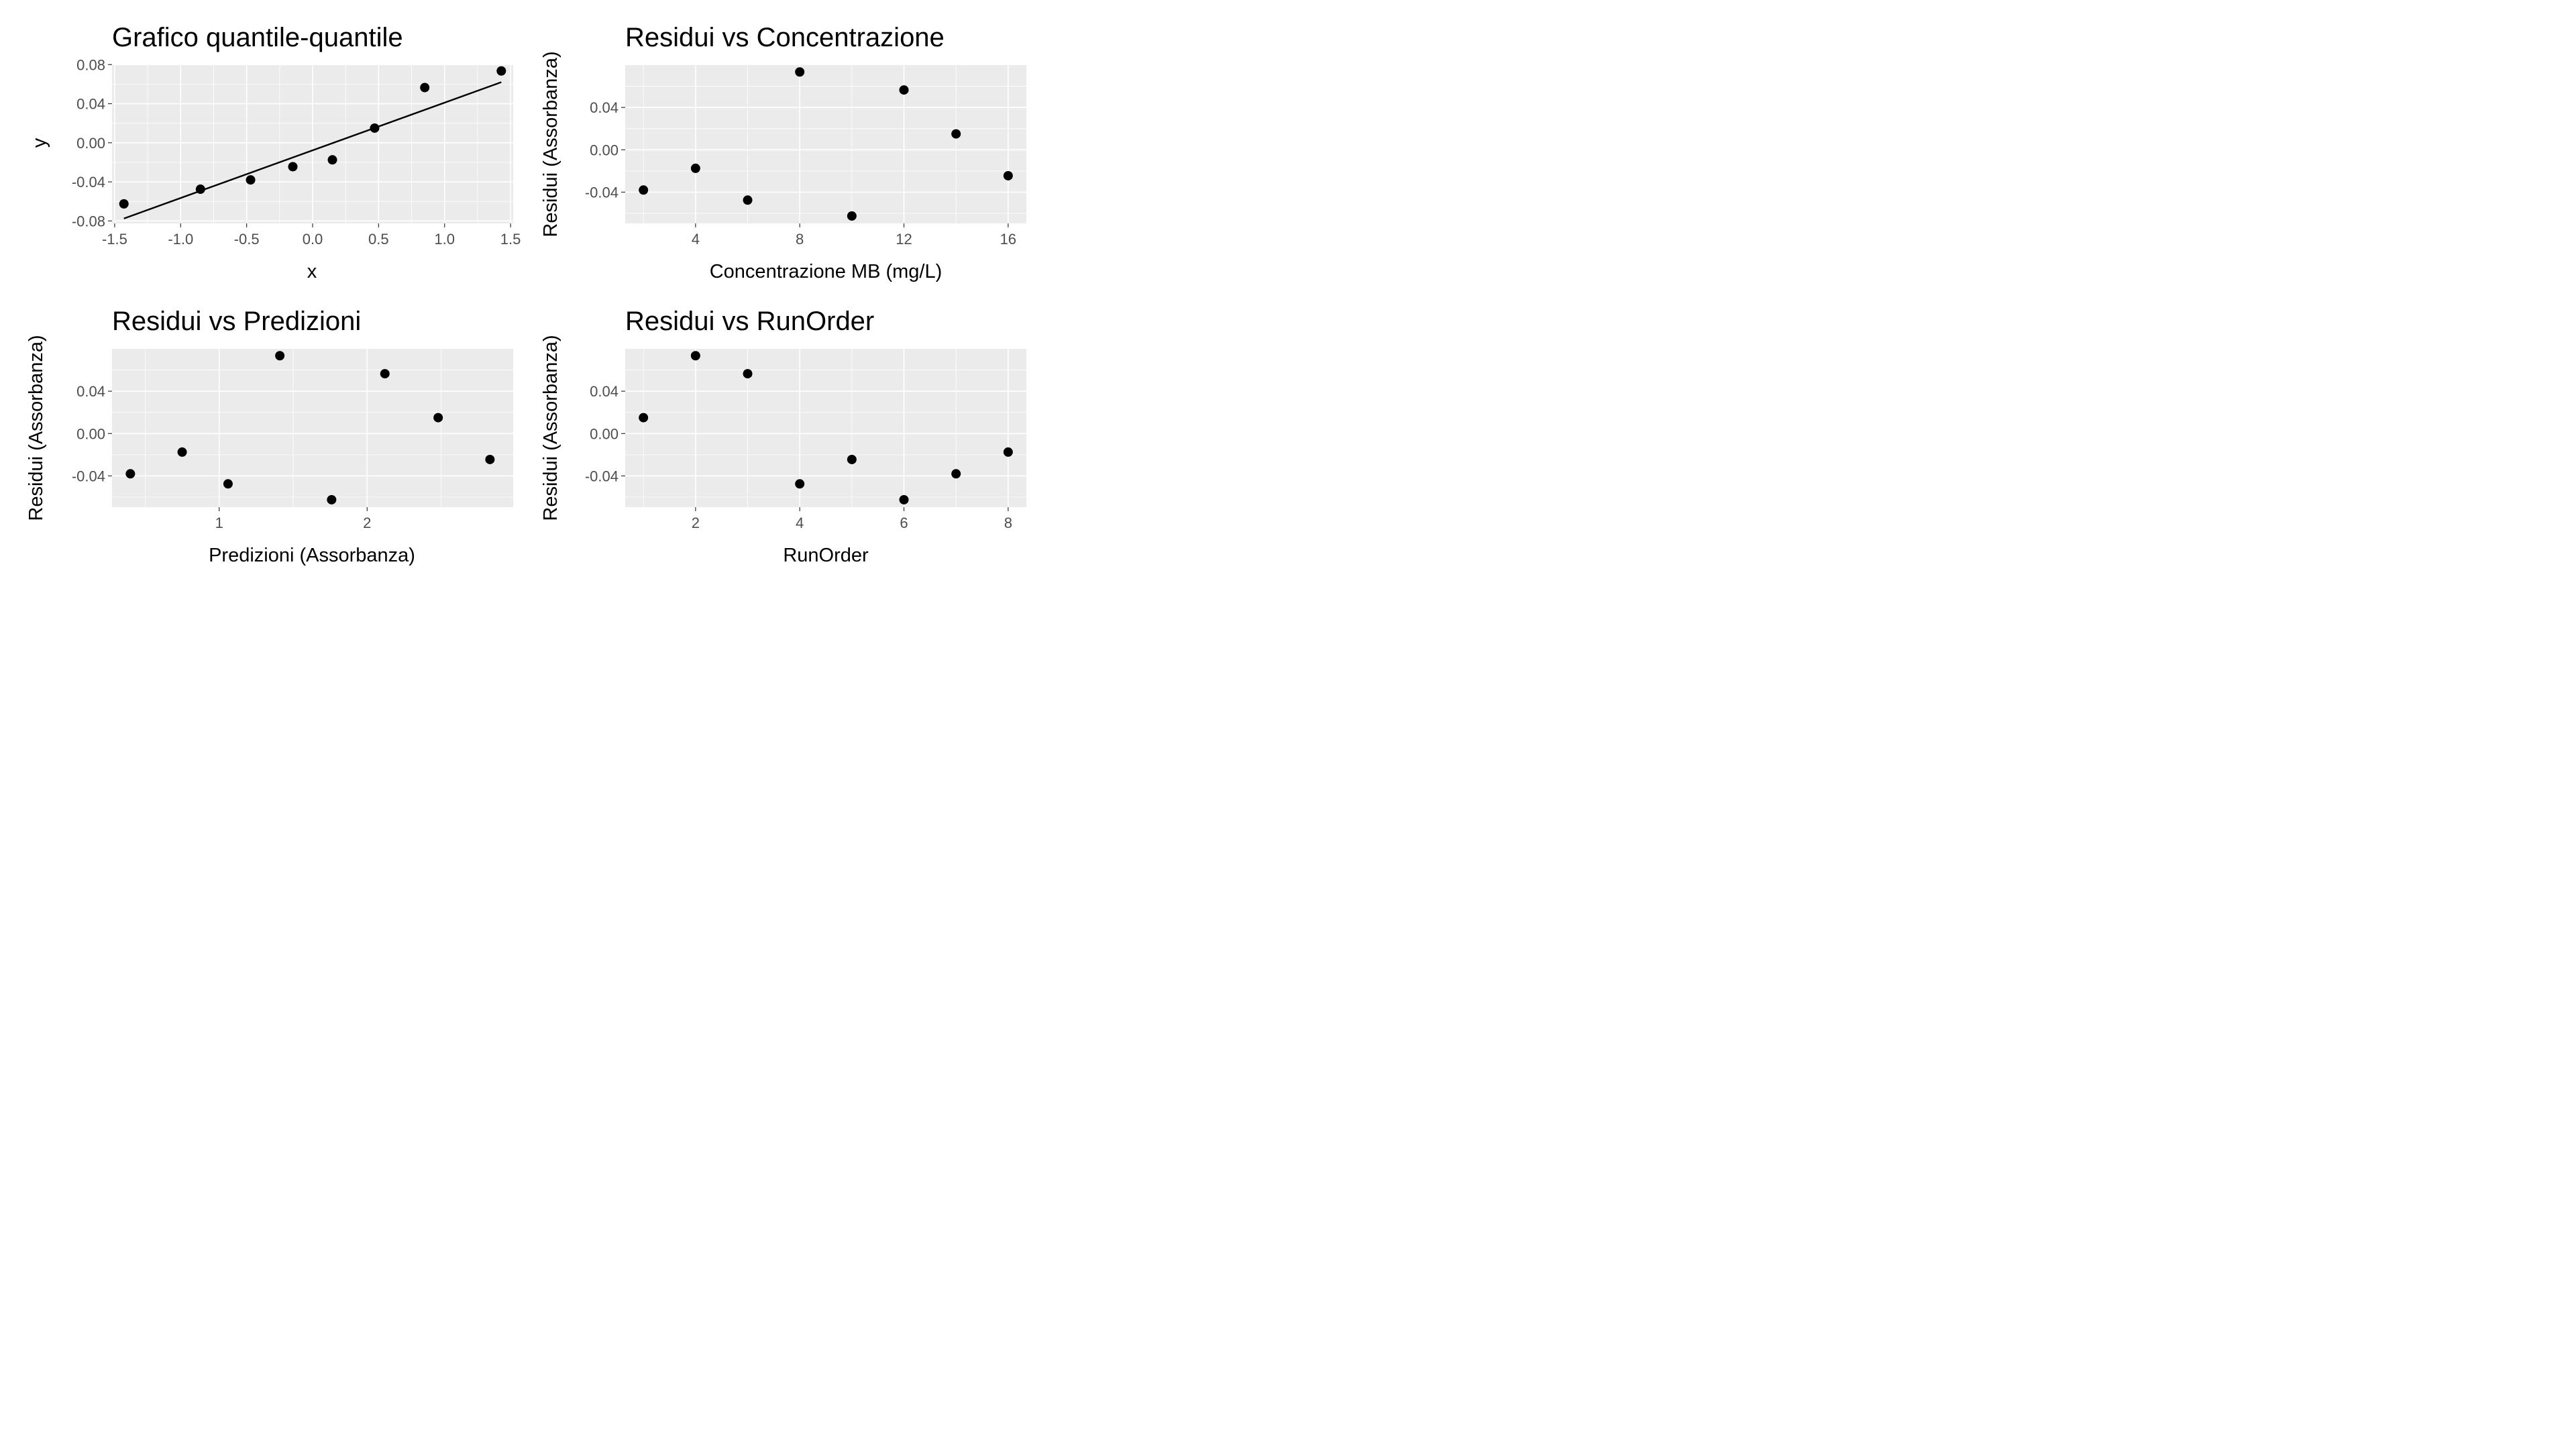 The height and width of the screenshot is (1449, 2576). I want to click on residuals-vs-runorder-plot-area: 2 4 6 8 -0.04 0.00 0.04, so click(805, 440).